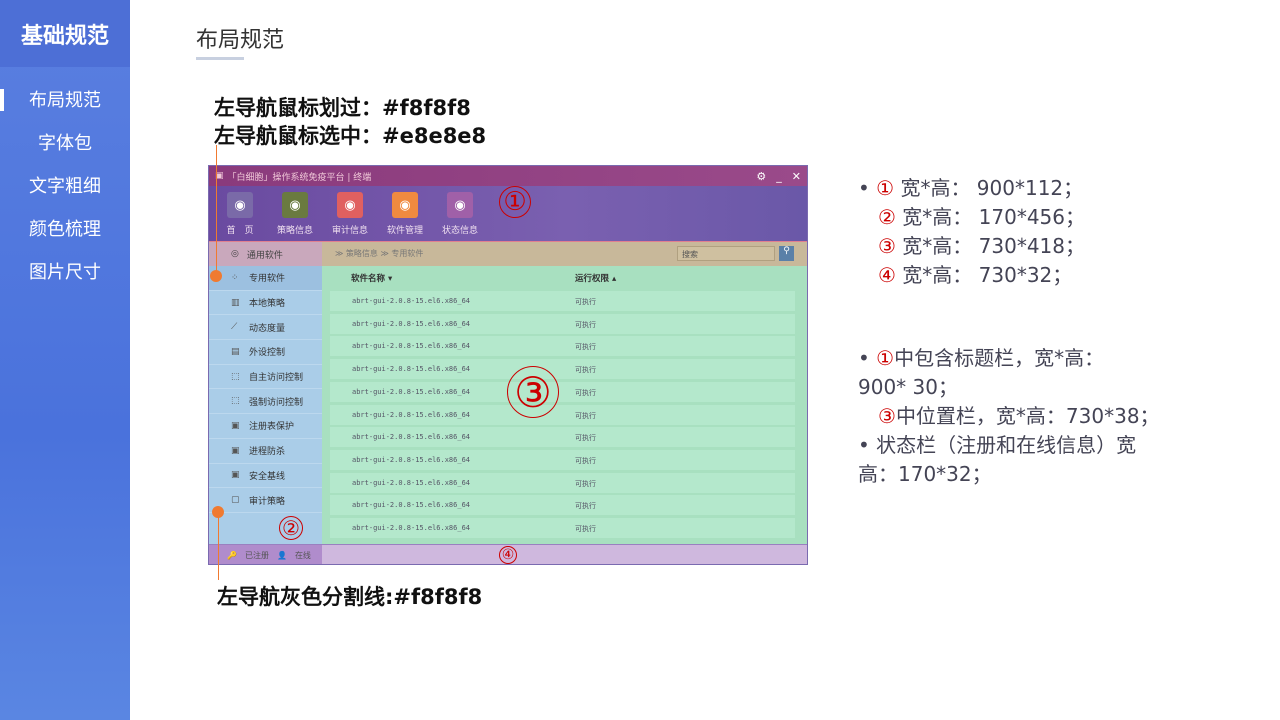 This screenshot has width=1280, height=720. Describe the element at coordinates (265, 402) in the screenshot. I see `nav-item: ⬚ 强制访问控制` at that location.